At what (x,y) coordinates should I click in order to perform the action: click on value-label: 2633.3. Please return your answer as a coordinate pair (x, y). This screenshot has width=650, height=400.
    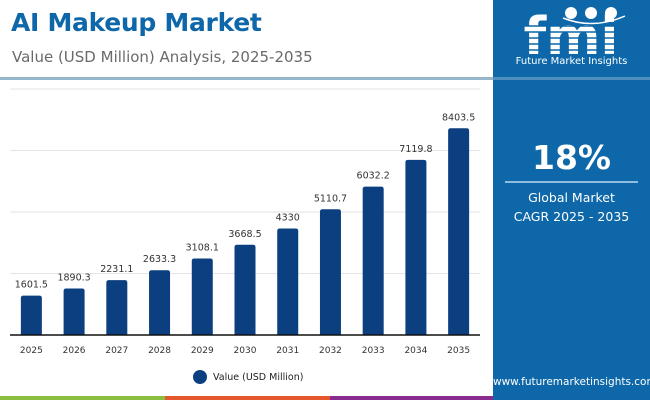
    Looking at the image, I should click on (159, 259).